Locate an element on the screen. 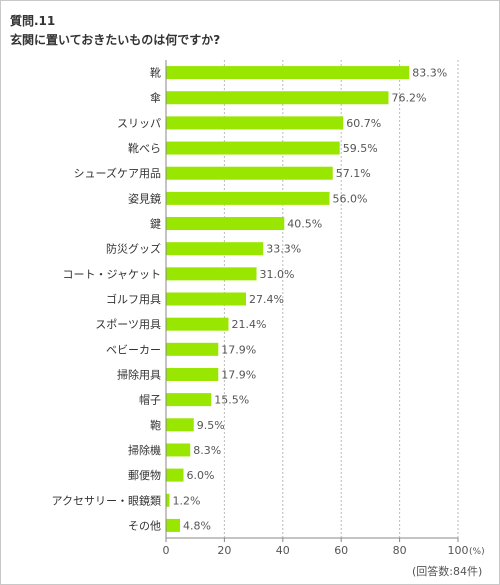  x-tick-label-60: 60 is located at coordinates (341, 550).